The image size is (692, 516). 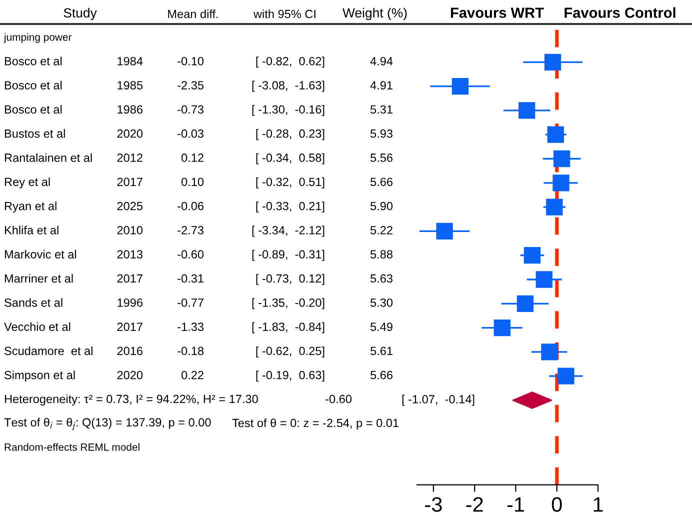 What do you see at coordinates (381, 302) in the screenshot?
I see `text: 5.30` at bounding box center [381, 302].